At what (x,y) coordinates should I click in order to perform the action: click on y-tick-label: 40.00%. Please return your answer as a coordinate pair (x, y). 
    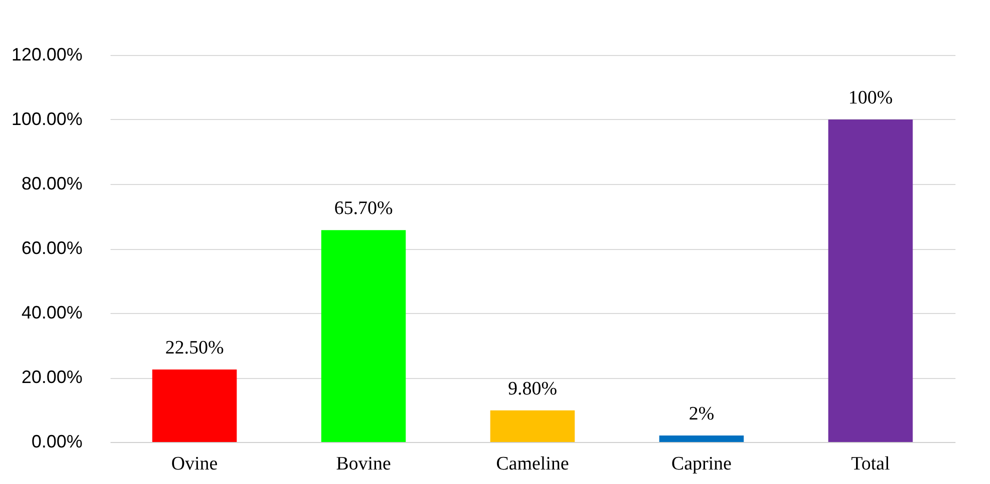
    Looking at the image, I should click on (51, 312).